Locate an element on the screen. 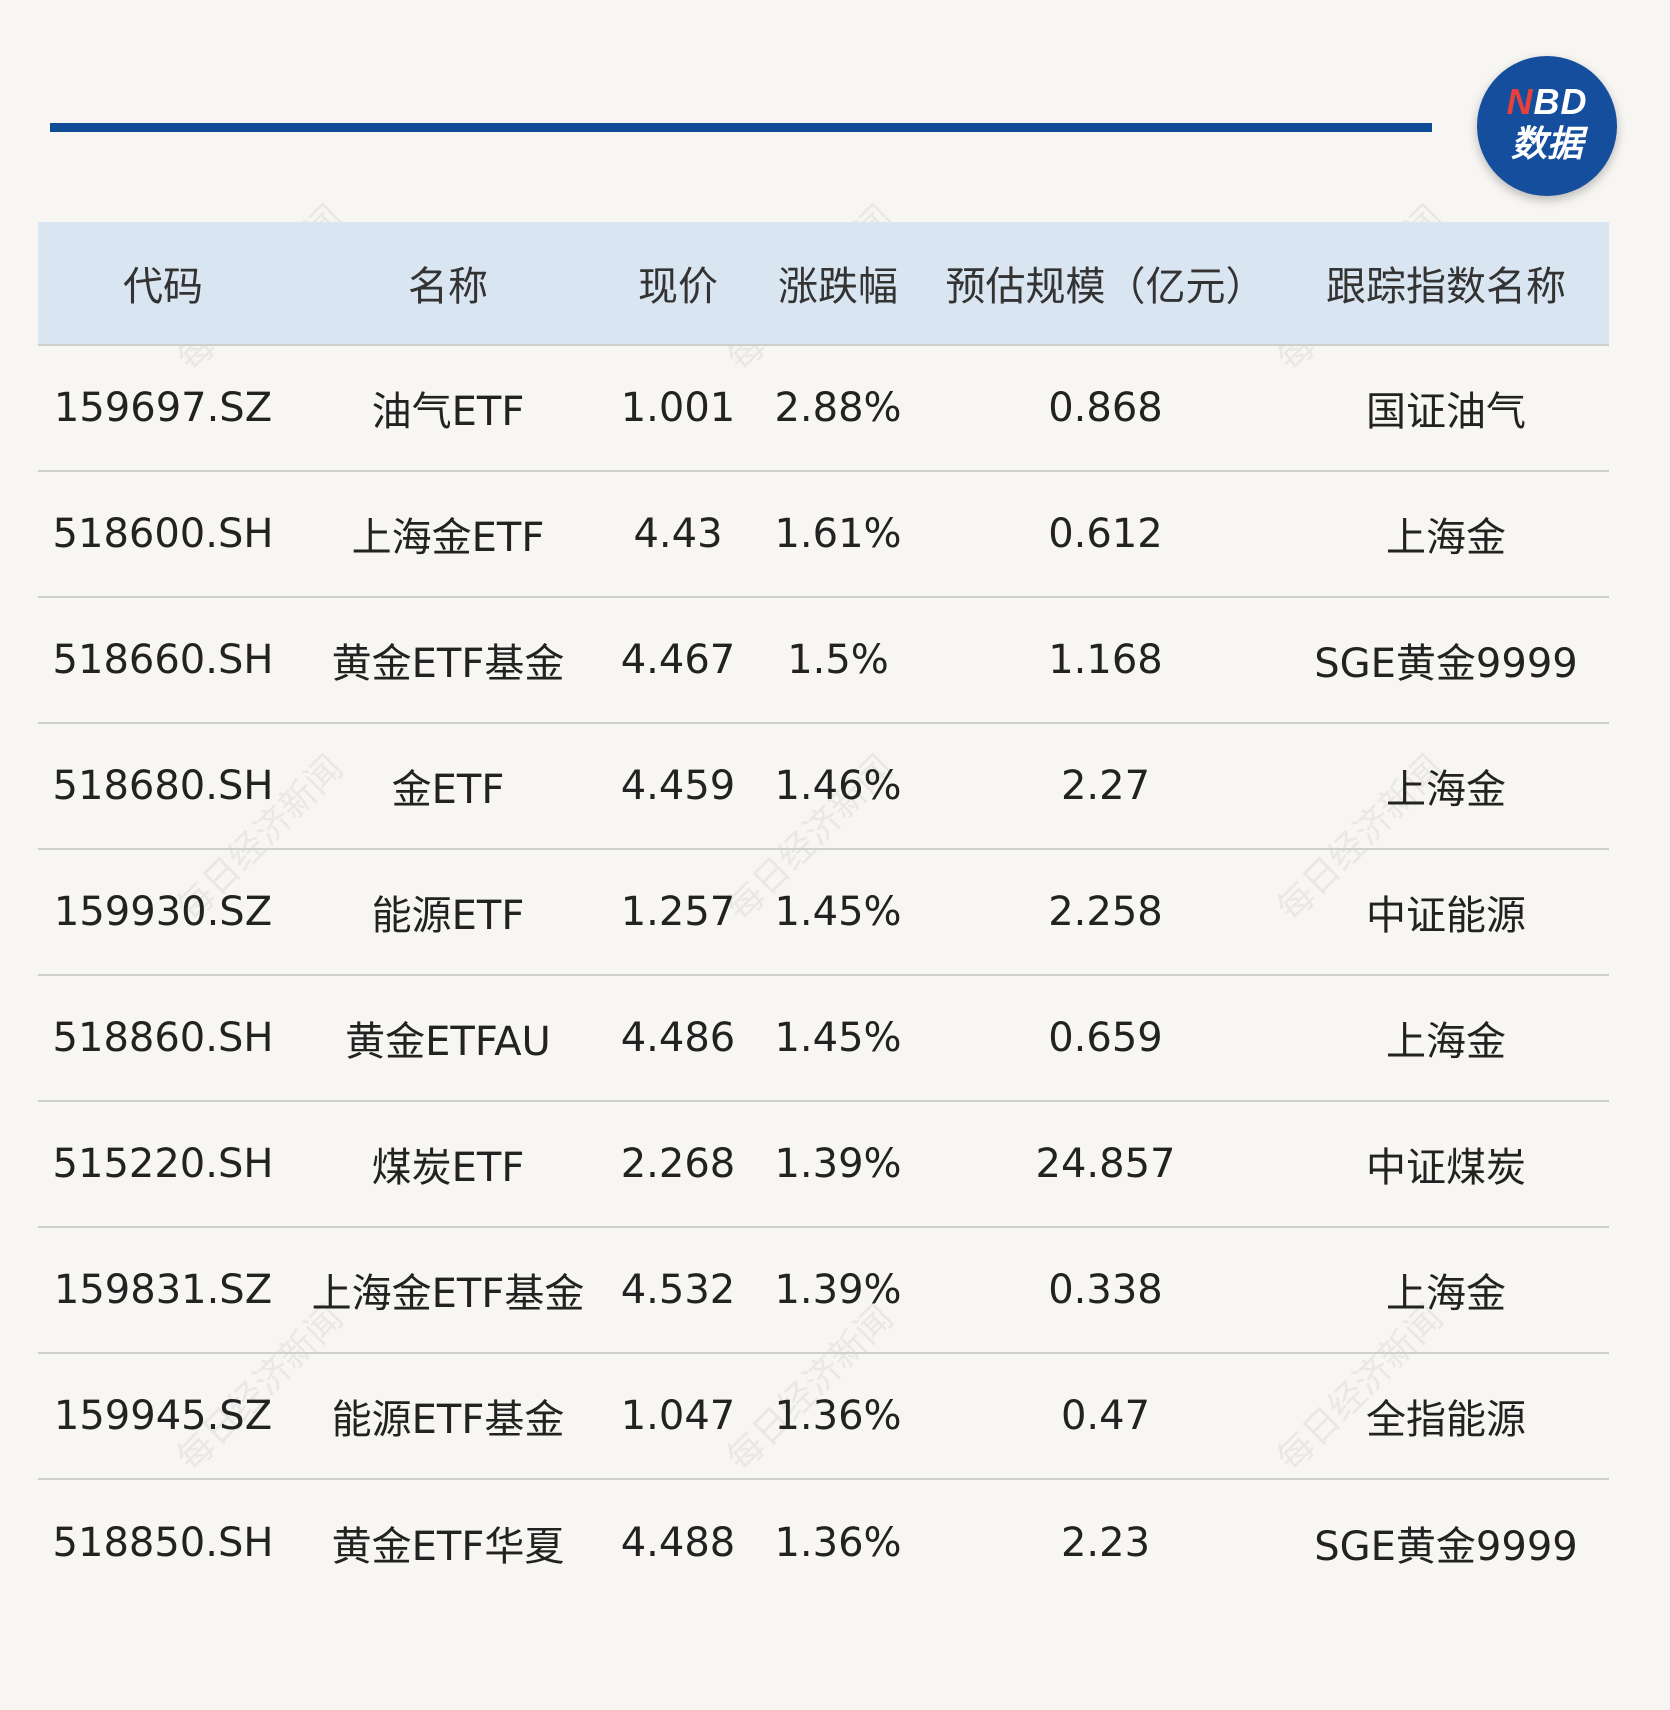  table-header: 代码 名称 现价 涨跌幅 预估规模（亿元） 跟踪指数名称 is located at coordinates (823, 284).